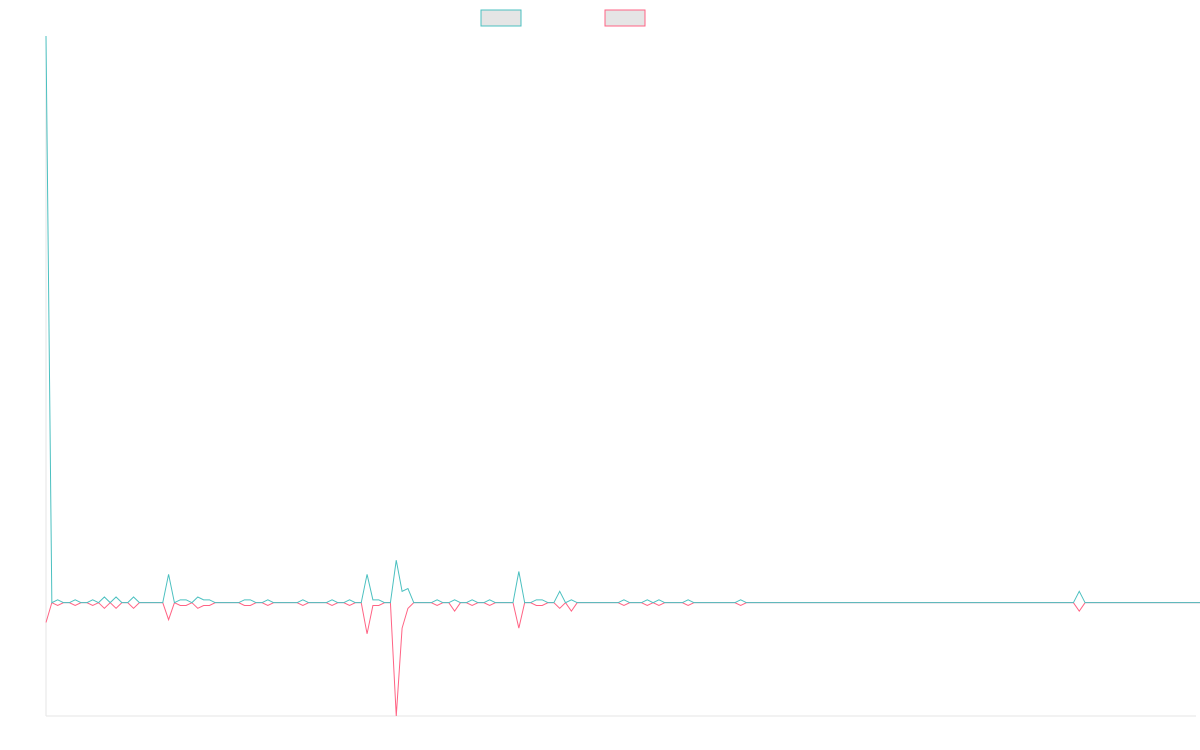 The image size is (1200, 750). I want to click on legend-swatch-series-a, so click(501, 18).